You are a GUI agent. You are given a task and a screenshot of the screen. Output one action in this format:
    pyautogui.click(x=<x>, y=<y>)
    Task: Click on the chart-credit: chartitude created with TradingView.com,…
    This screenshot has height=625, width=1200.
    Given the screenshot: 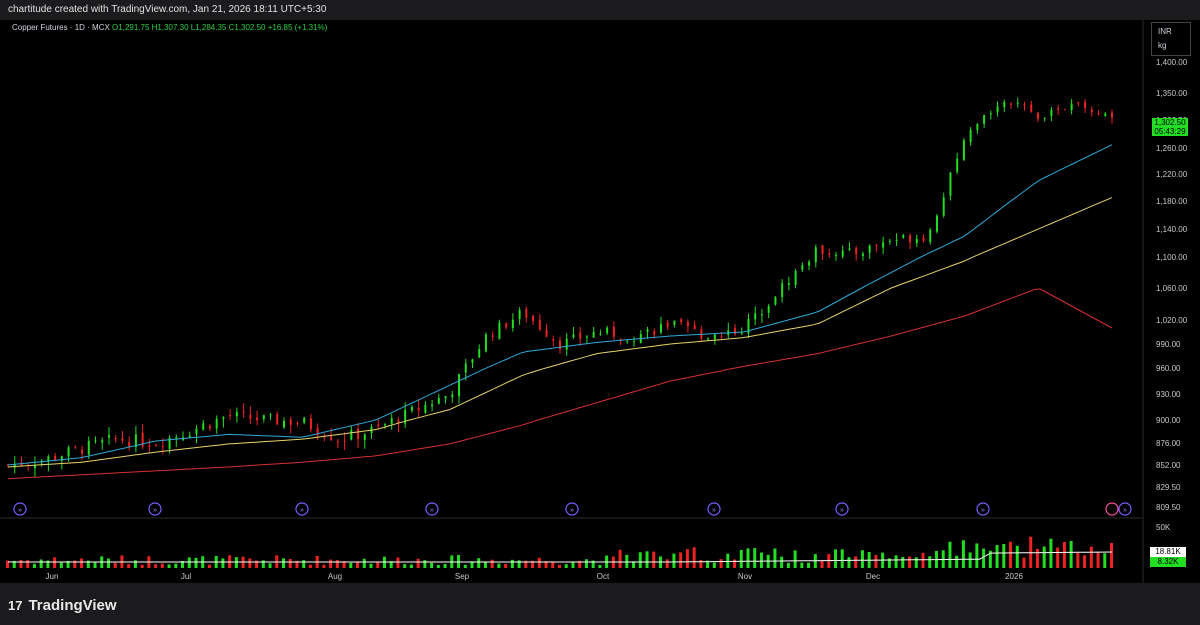 What is the action you would take?
    pyautogui.click(x=167, y=9)
    